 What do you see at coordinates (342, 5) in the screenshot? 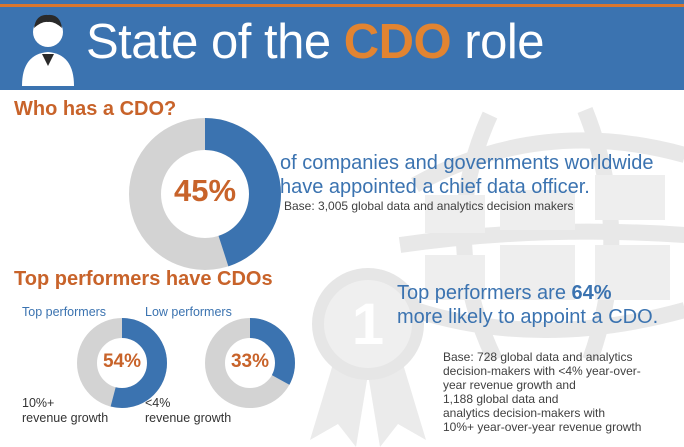
I see `header-stripe` at bounding box center [342, 5].